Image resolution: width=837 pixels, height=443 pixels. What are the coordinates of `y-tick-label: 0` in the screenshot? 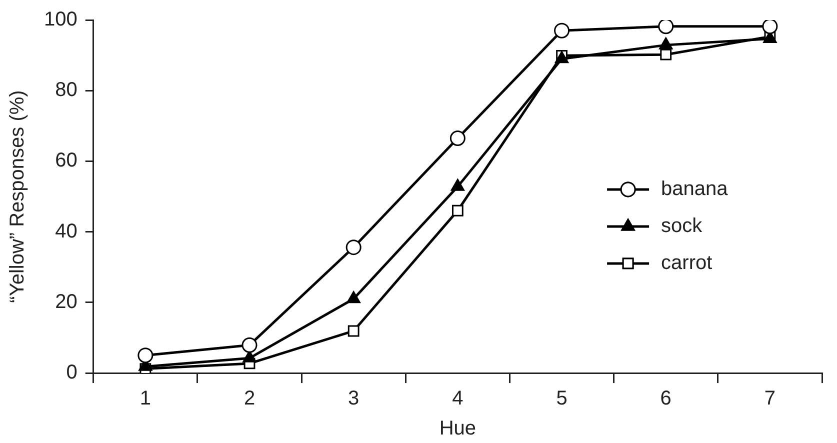 It's located at (72, 373).